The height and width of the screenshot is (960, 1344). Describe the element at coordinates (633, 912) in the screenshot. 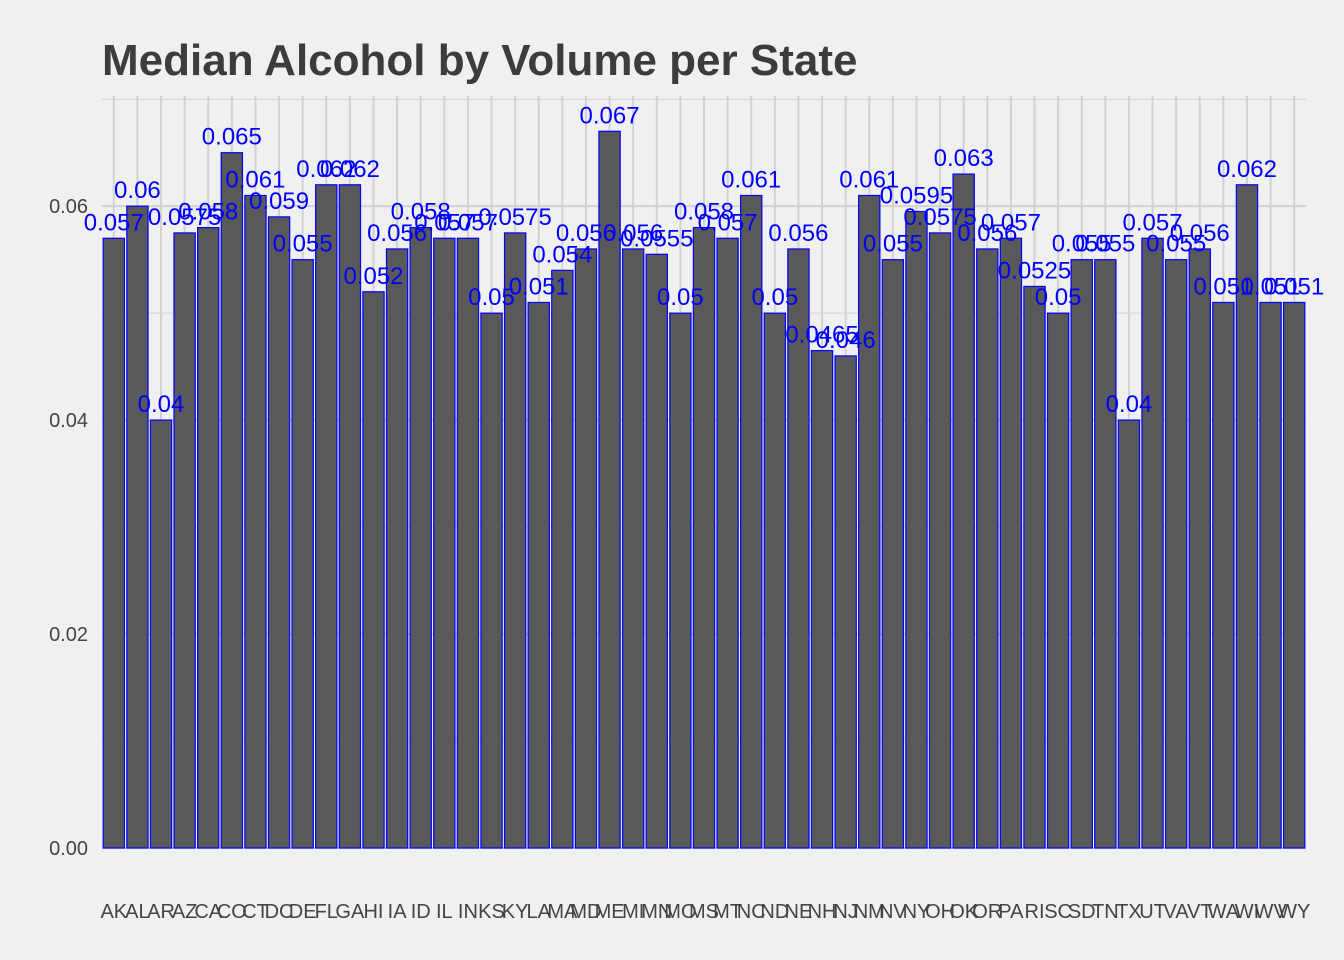

I see `x-tick-label: MI` at that location.